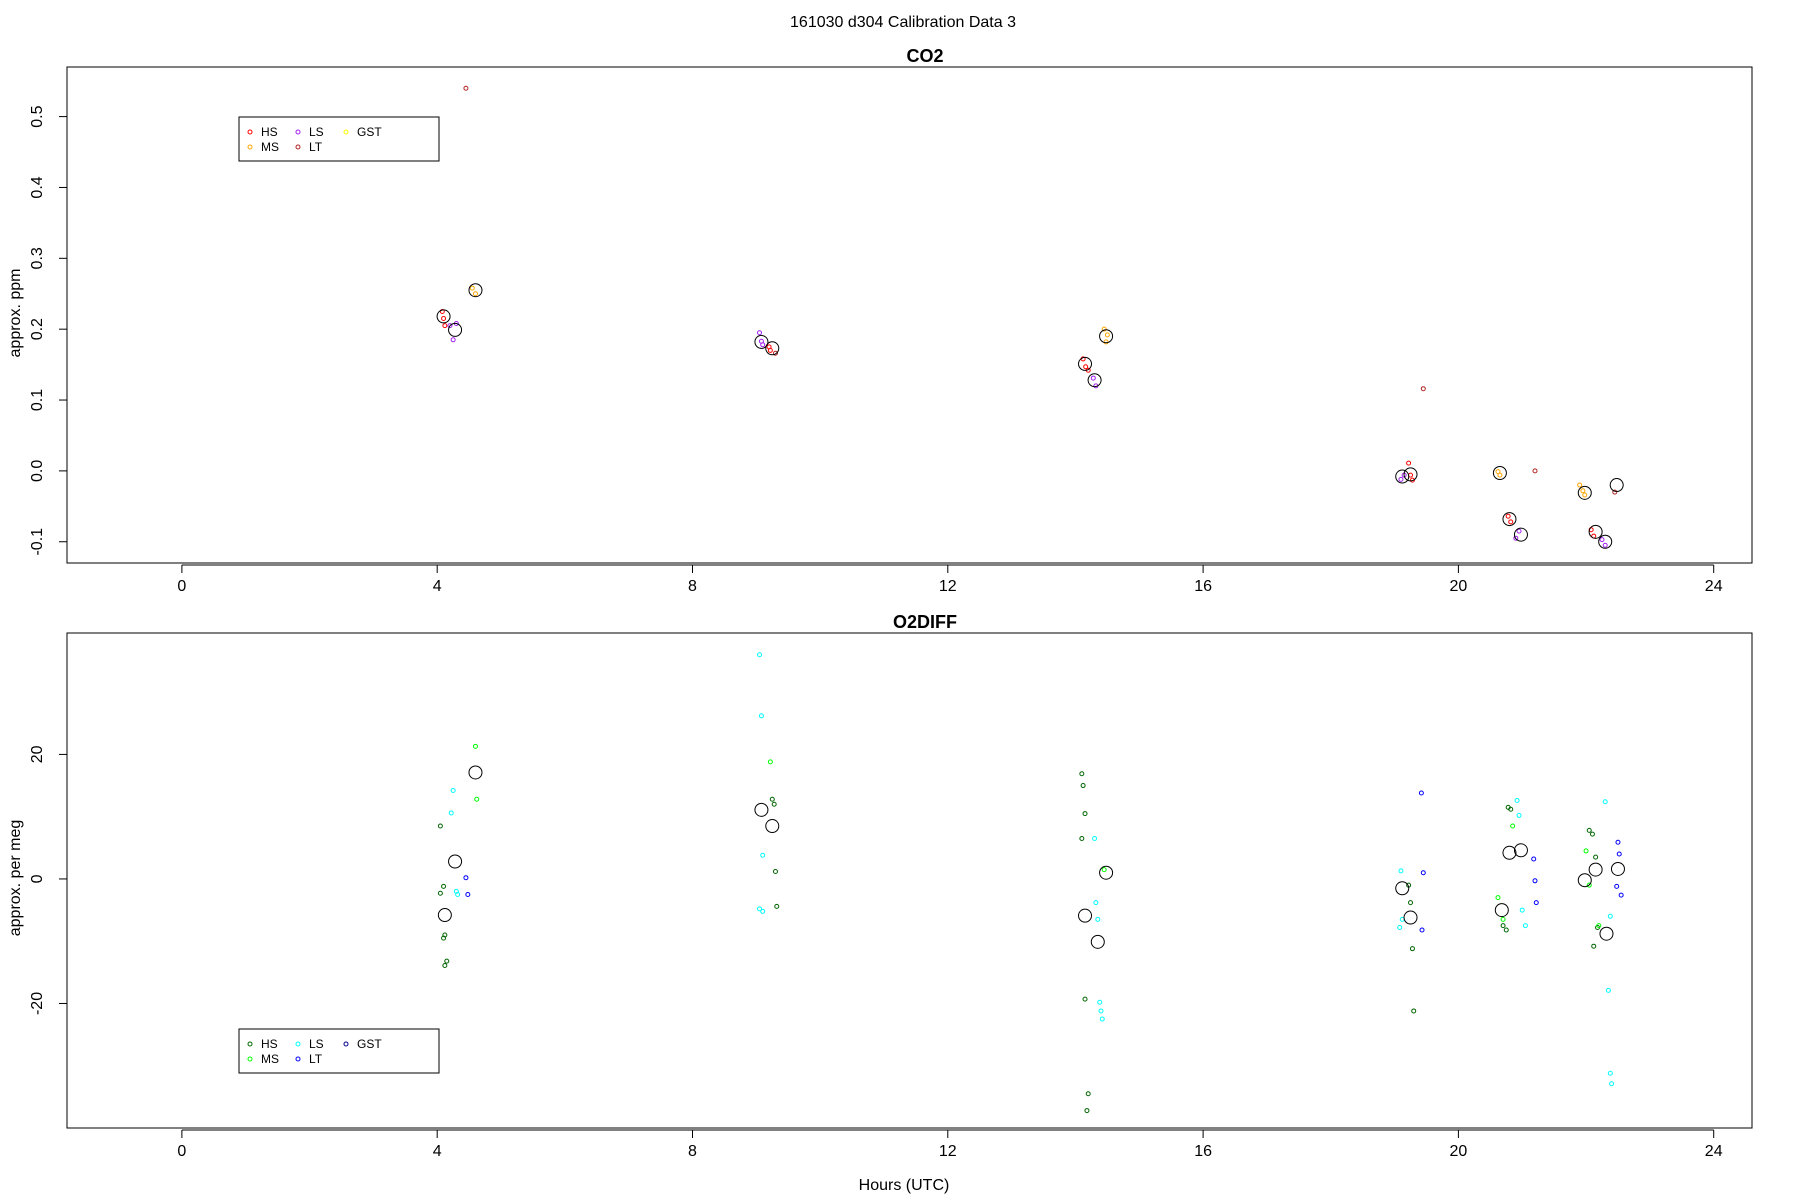 This screenshot has width=1800, height=1200. Describe the element at coordinates (775, 353) in the screenshot. I see `co2-point-lt` at that location.